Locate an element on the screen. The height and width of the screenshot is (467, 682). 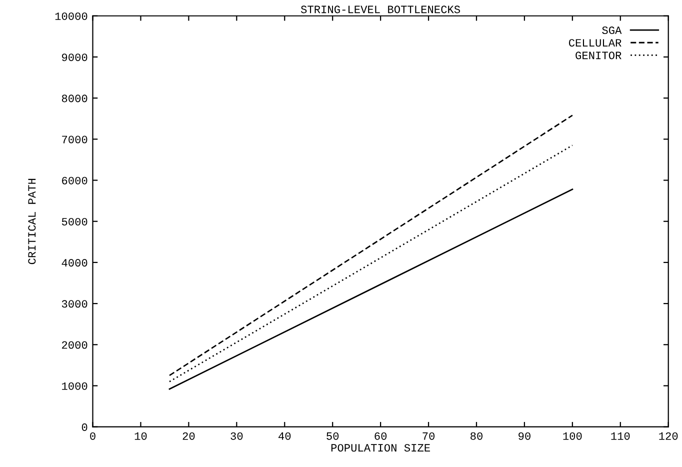
x-tick-label: 70 is located at coordinates (428, 436).